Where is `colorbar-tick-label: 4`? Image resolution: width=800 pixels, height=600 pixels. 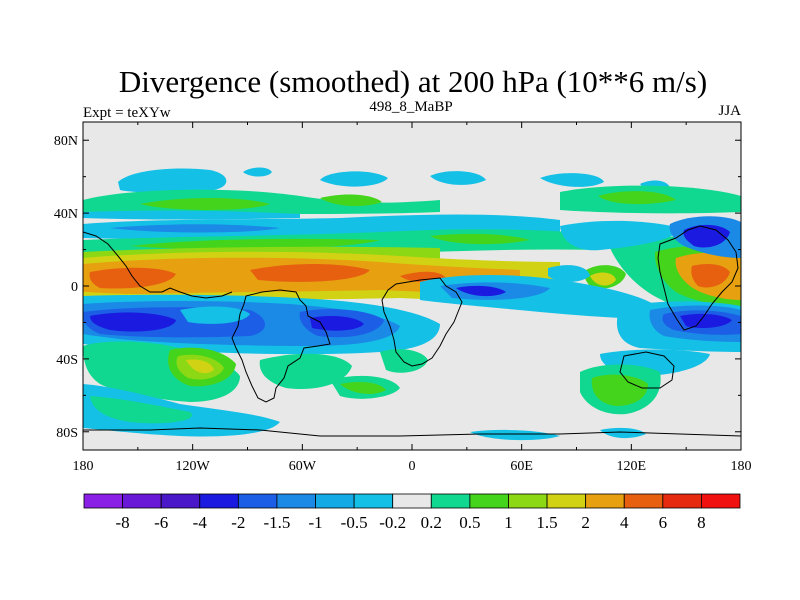 colorbar-tick-label: 4 is located at coordinates (624, 522).